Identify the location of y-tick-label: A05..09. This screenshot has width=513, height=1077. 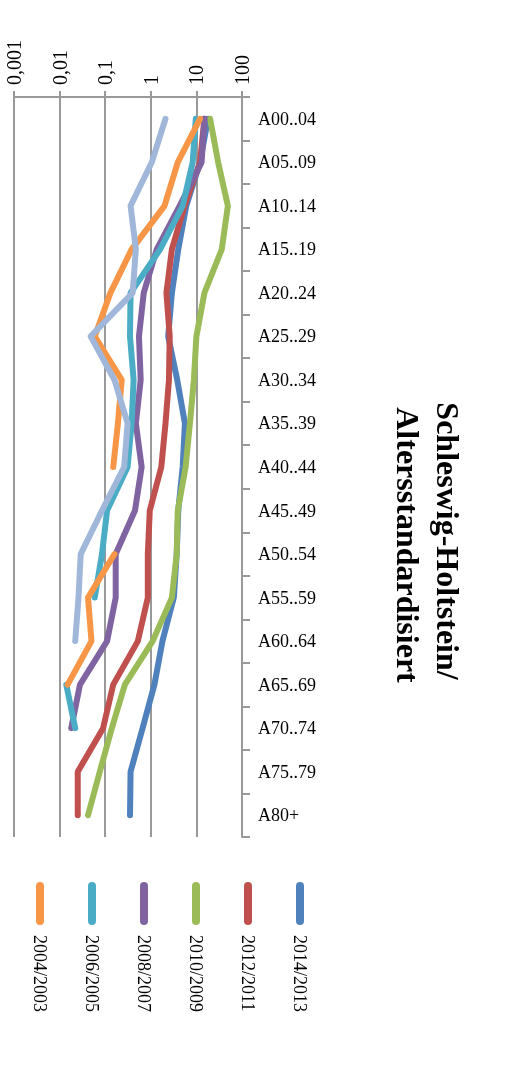
(287, 162).